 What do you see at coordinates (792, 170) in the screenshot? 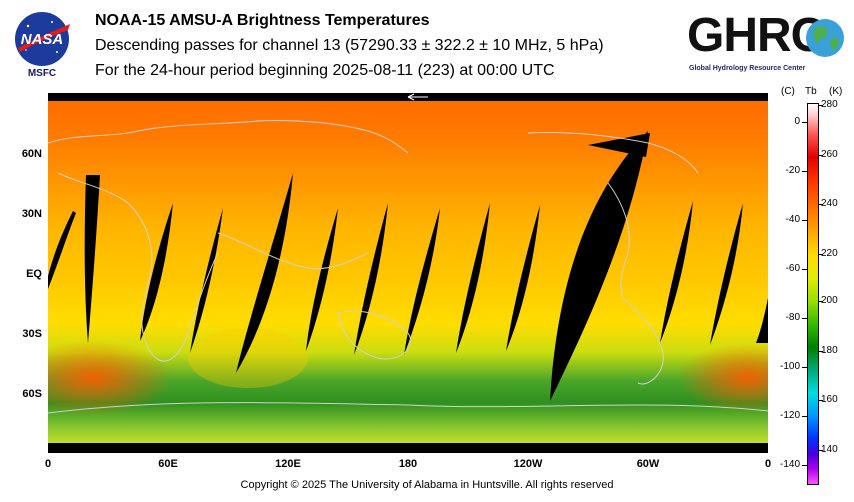
I see `colorbar-celsius-label: -20` at bounding box center [792, 170].